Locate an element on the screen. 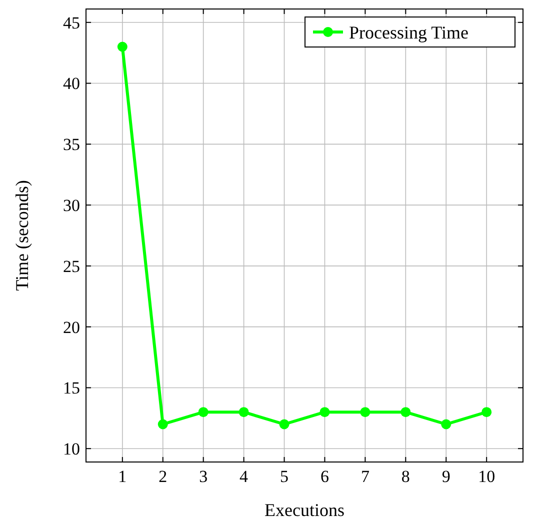  x-tick-label: 1 is located at coordinates (122, 476).